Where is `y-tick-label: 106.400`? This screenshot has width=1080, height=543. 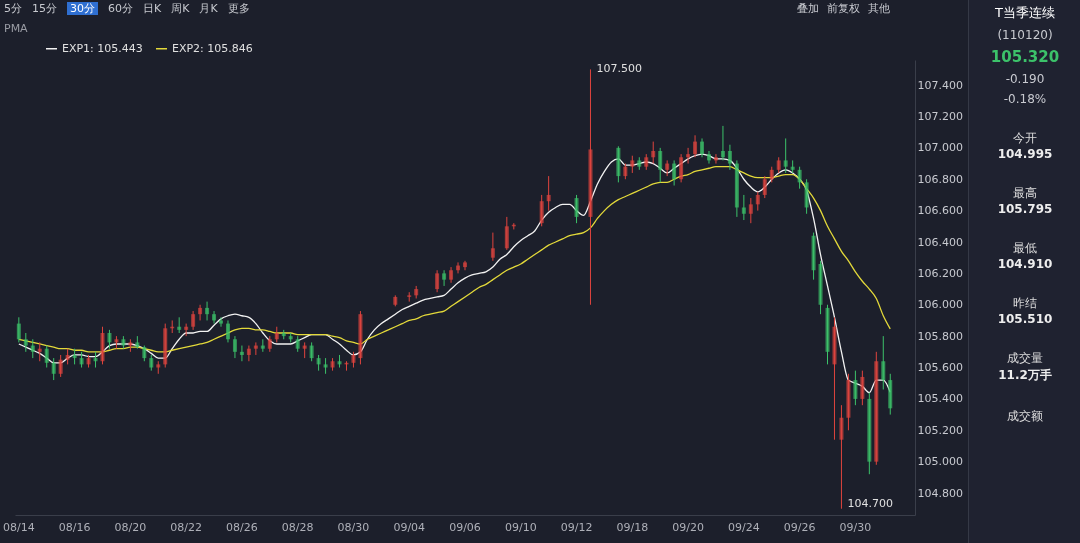
y-tick-label: 106.400 is located at coordinates (940, 242).